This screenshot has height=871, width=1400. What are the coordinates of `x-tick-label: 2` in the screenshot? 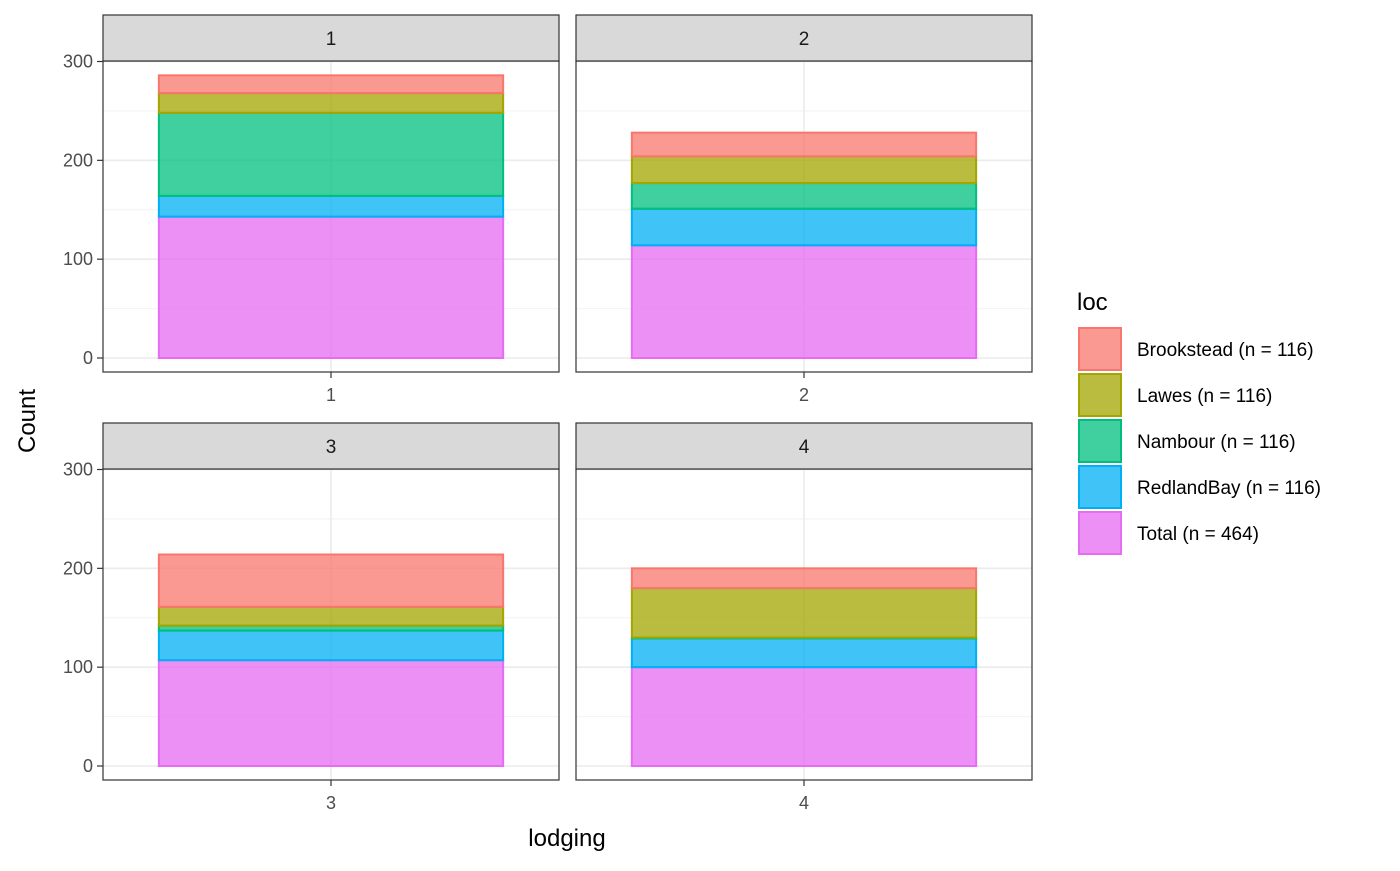 It's located at (804, 395).